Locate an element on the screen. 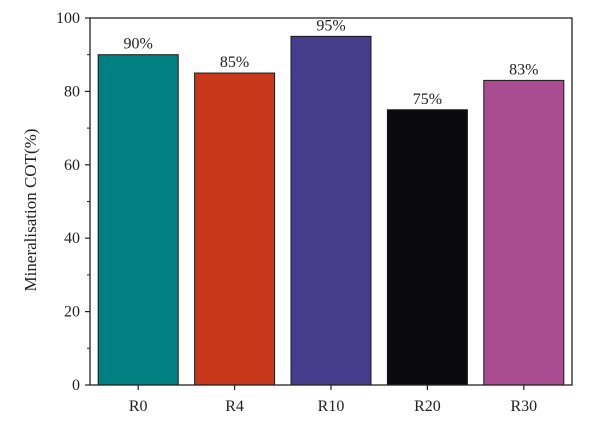  data-label-r4: 85% is located at coordinates (234, 62).